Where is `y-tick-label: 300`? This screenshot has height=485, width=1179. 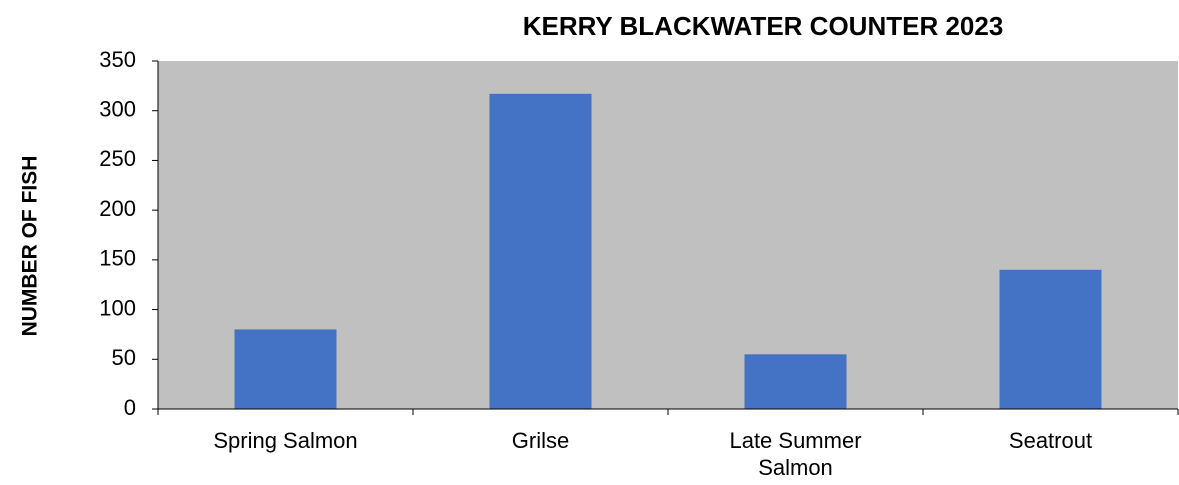 y-tick-label: 300 is located at coordinates (117, 109).